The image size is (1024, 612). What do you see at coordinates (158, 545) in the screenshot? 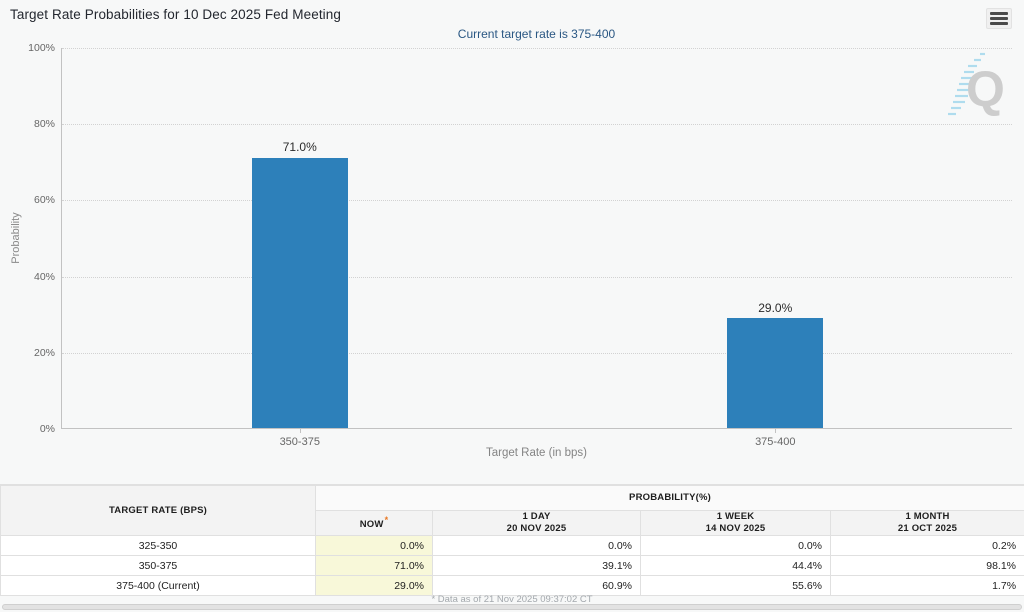
I see `cell-target-rate: 325-350` at bounding box center [158, 545].